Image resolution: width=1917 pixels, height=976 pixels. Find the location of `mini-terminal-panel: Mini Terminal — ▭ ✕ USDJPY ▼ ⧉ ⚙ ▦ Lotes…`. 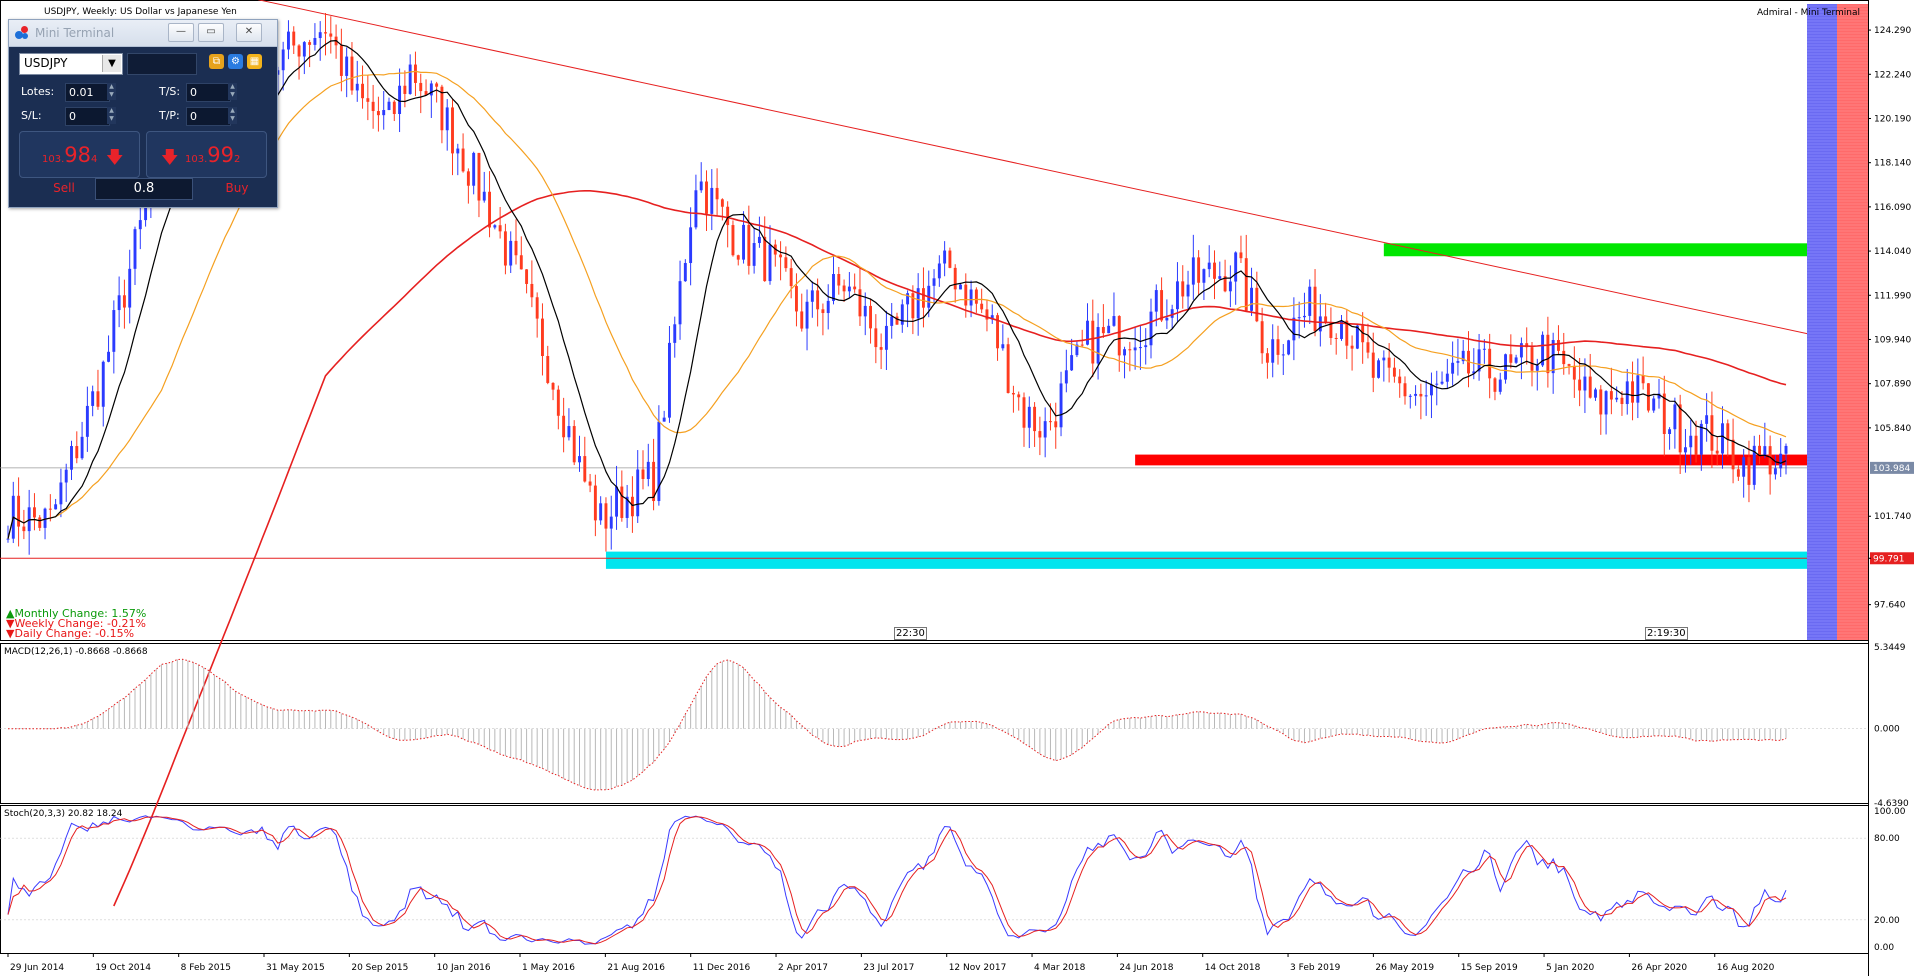

mini-terminal-panel: Mini Terminal — ▭ ✕ USDJPY ▼ ⧉ ⚙ ▦ Lotes… is located at coordinates (143, 113).